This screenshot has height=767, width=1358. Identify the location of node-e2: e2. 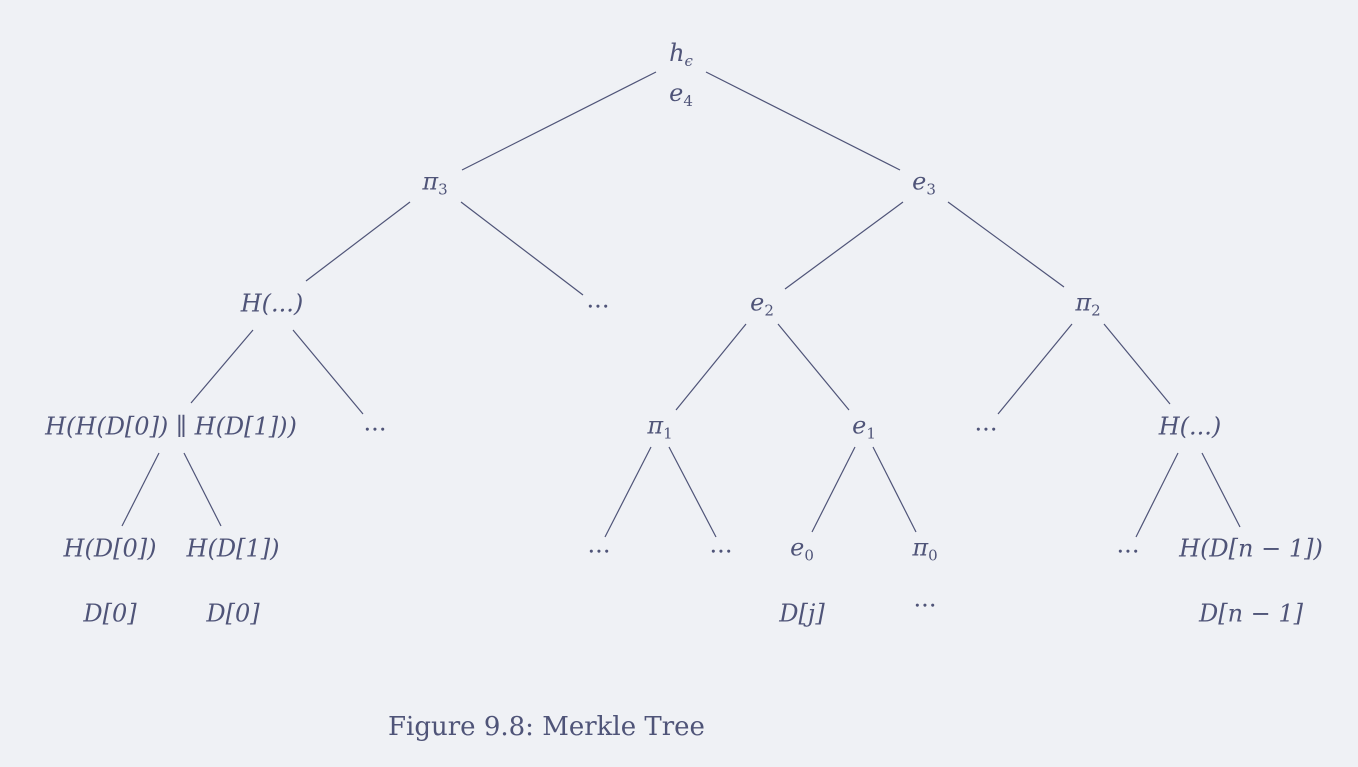
(762, 304).